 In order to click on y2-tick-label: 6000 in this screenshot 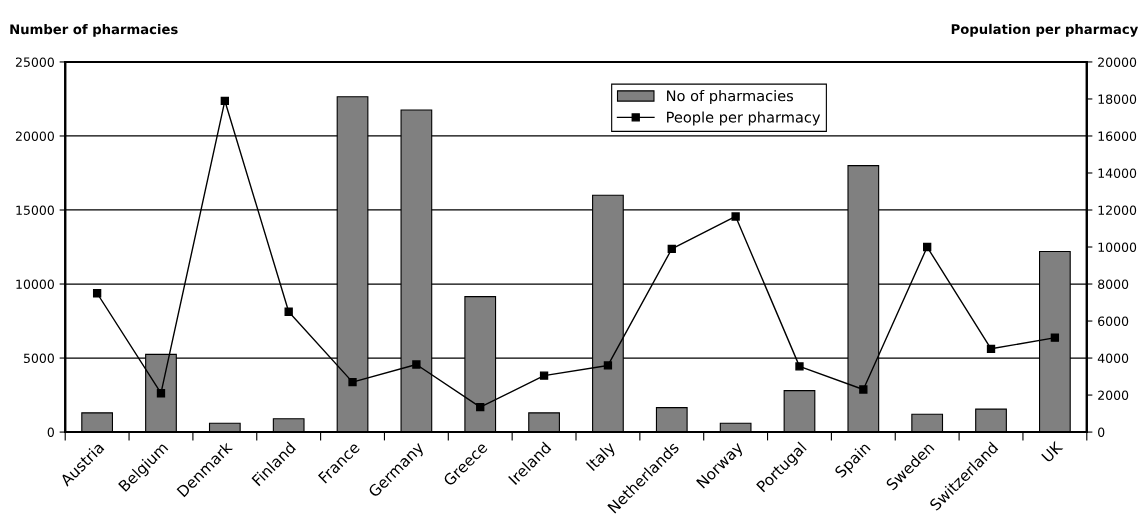, I will do `click(1113, 321)`.